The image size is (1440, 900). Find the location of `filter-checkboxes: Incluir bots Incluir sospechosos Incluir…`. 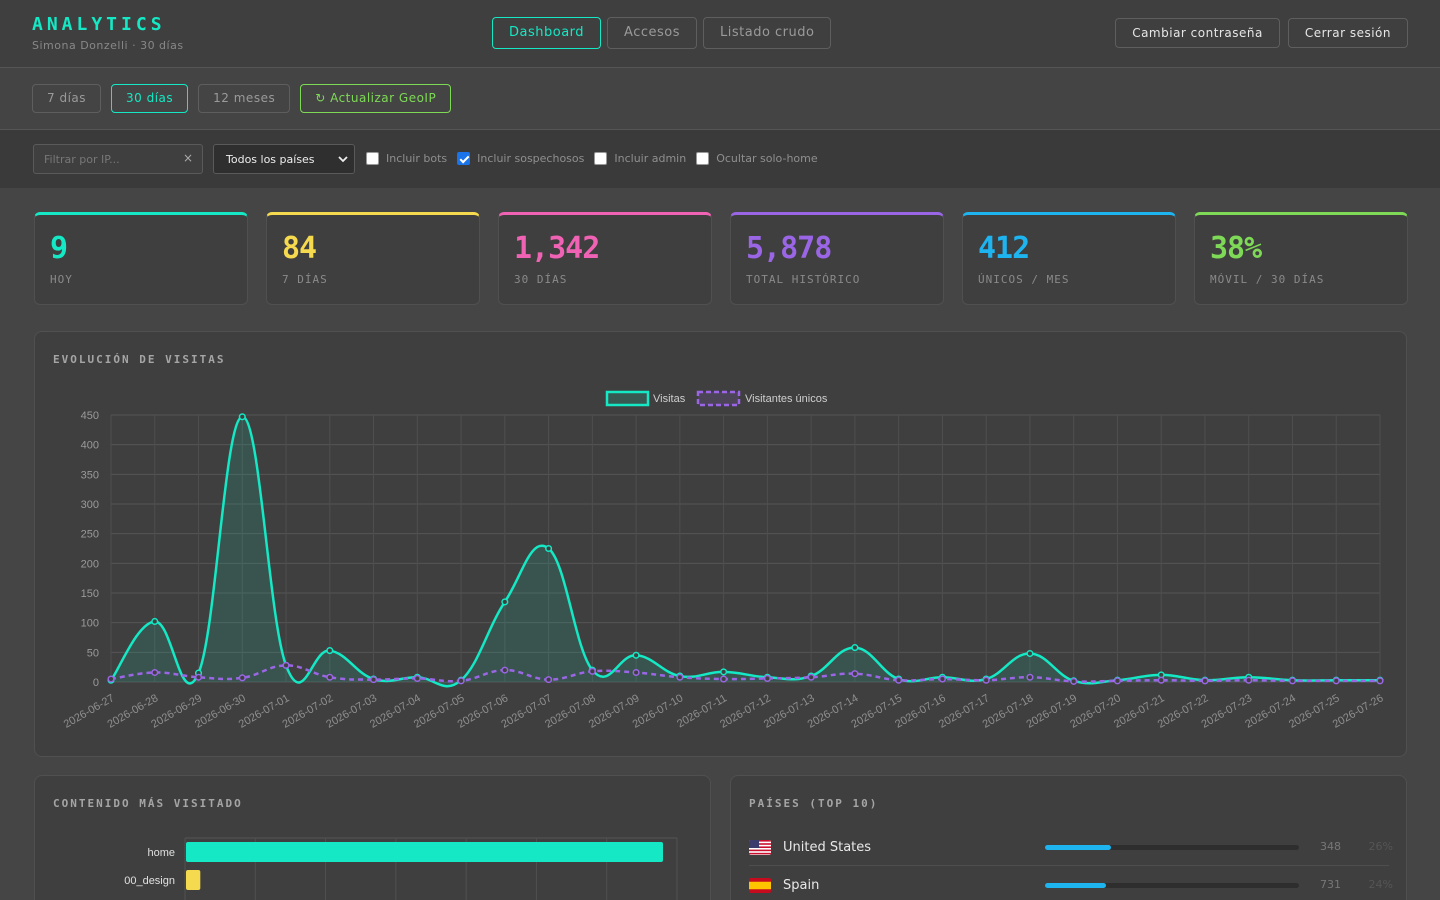

filter-checkboxes: Incluir bots Incluir sospechosos Incluir… is located at coordinates (592, 158).